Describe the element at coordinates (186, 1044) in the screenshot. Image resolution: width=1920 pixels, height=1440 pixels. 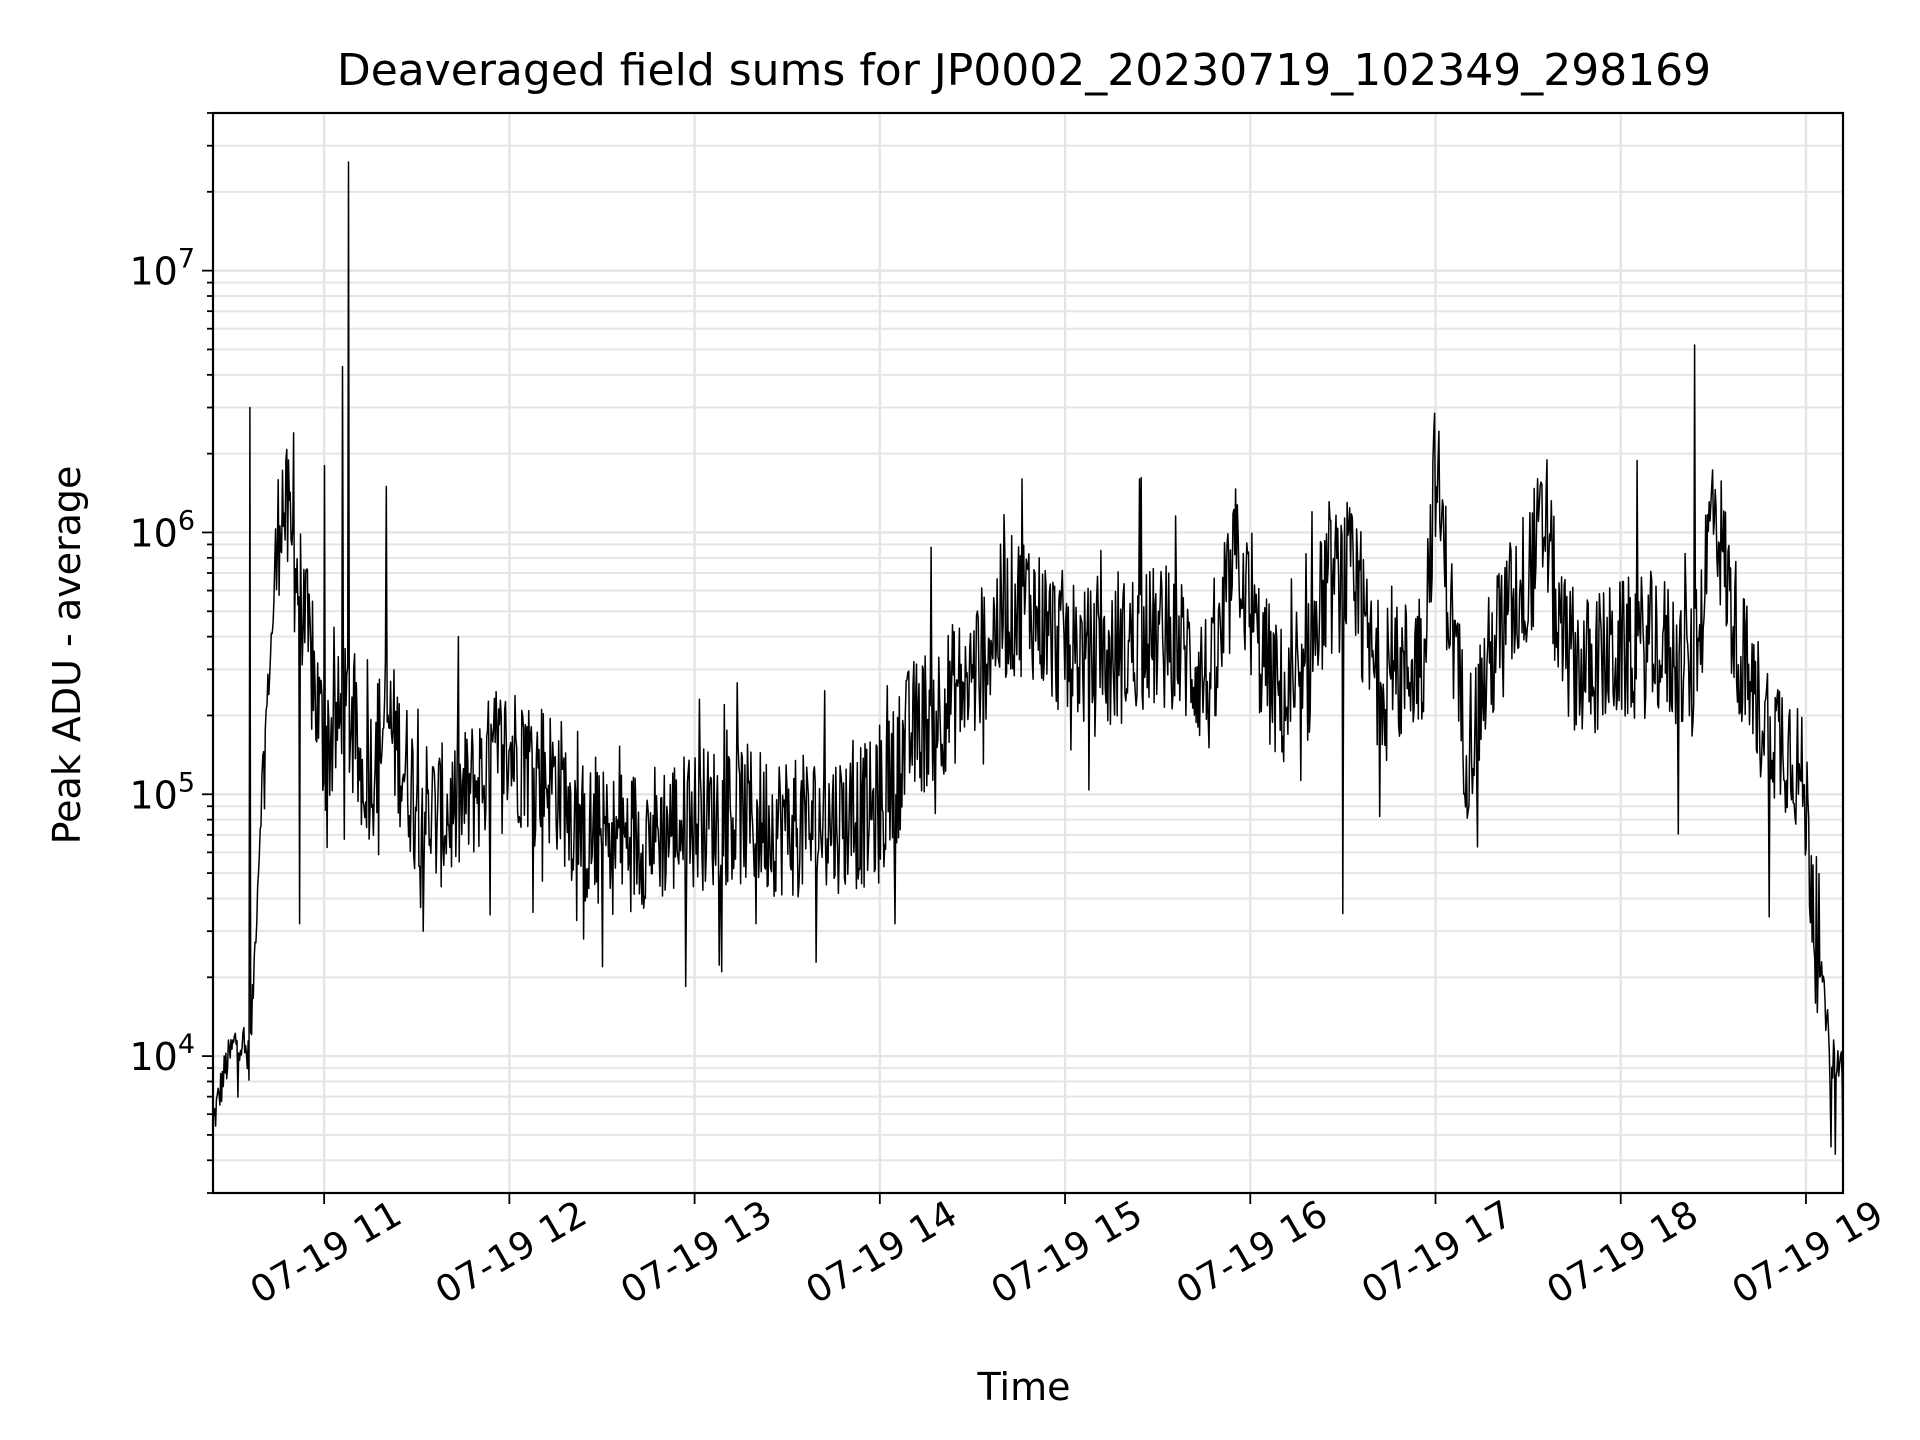
I see `y-tick-exponent: 4` at that location.